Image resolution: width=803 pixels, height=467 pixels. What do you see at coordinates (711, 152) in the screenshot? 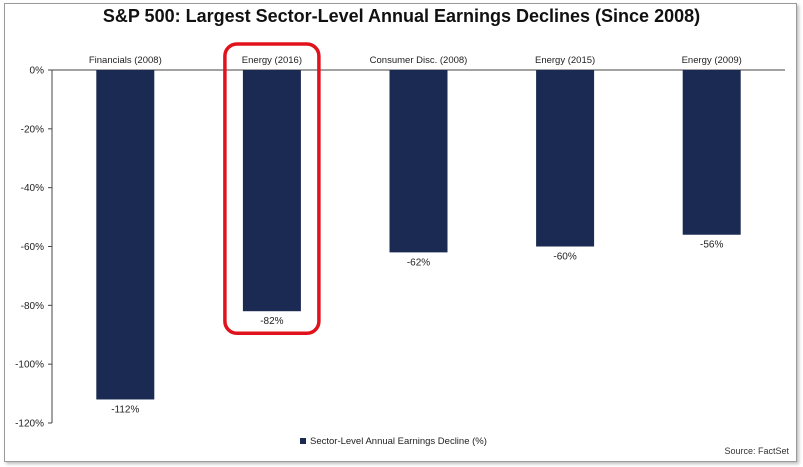
I see `bar-energy-2009` at bounding box center [711, 152].